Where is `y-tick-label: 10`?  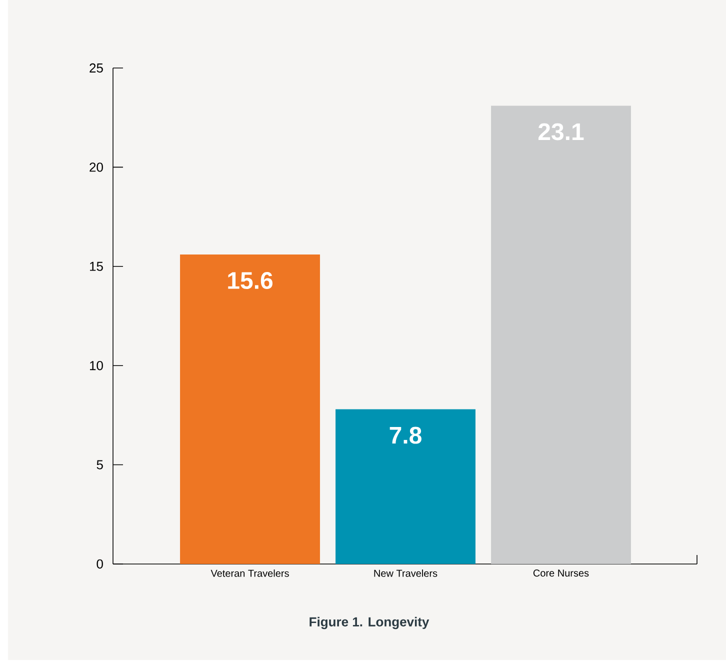 y-tick-label: 10 is located at coordinates (96, 365).